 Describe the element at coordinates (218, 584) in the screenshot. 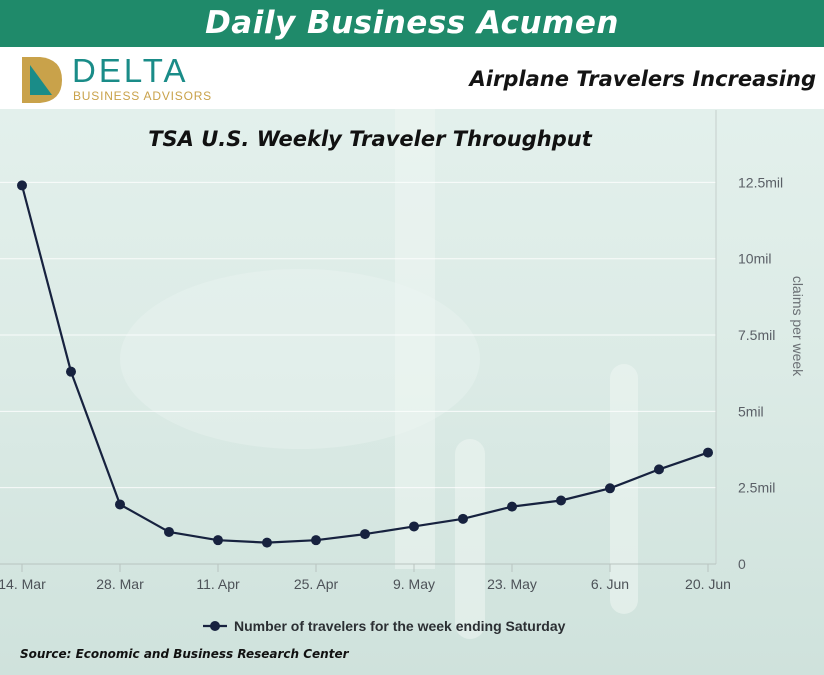

I see `x-tick-label: 11. Apr` at that location.